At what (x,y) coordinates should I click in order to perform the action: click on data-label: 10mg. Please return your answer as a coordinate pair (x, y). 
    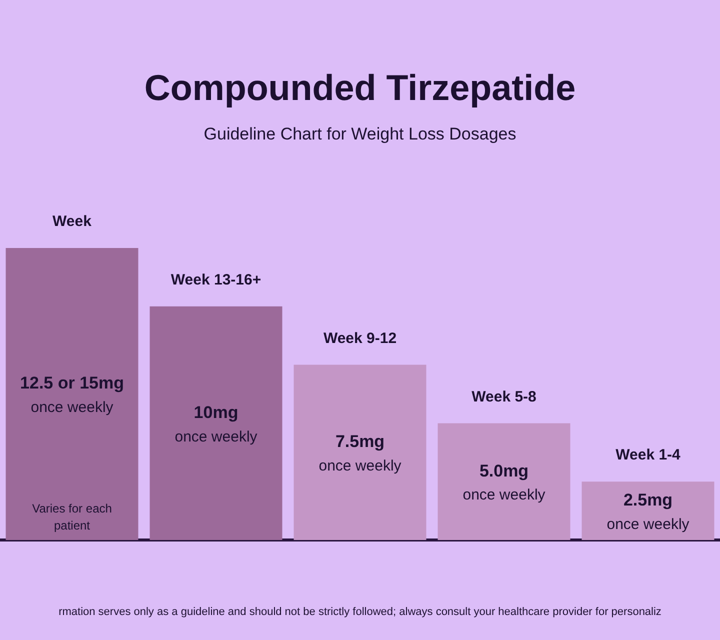
    Looking at the image, I should click on (216, 412).